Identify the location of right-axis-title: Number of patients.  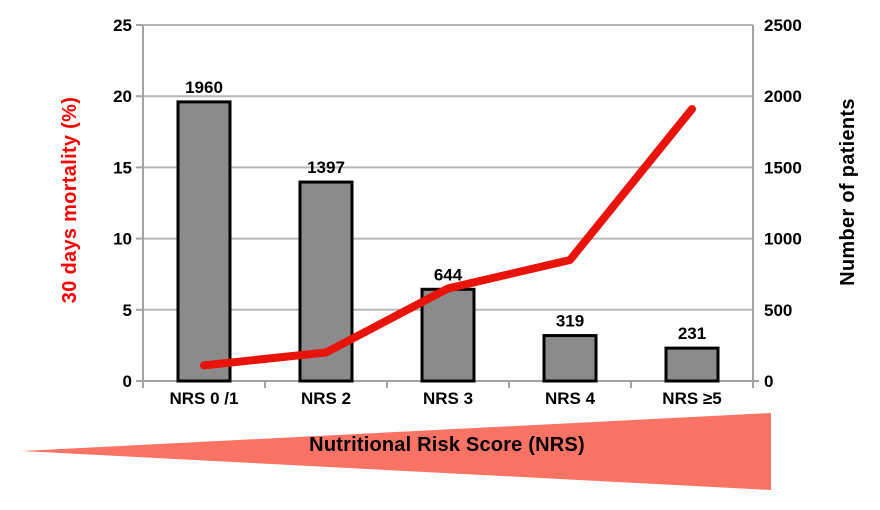
(848, 192).